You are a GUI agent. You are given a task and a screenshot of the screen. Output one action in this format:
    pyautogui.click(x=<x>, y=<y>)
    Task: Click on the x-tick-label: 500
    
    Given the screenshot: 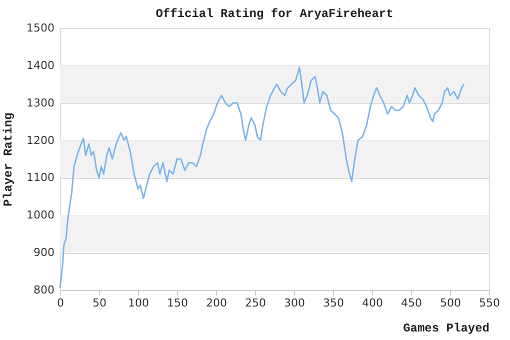 What is the action you would take?
    pyautogui.click(x=450, y=303)
    